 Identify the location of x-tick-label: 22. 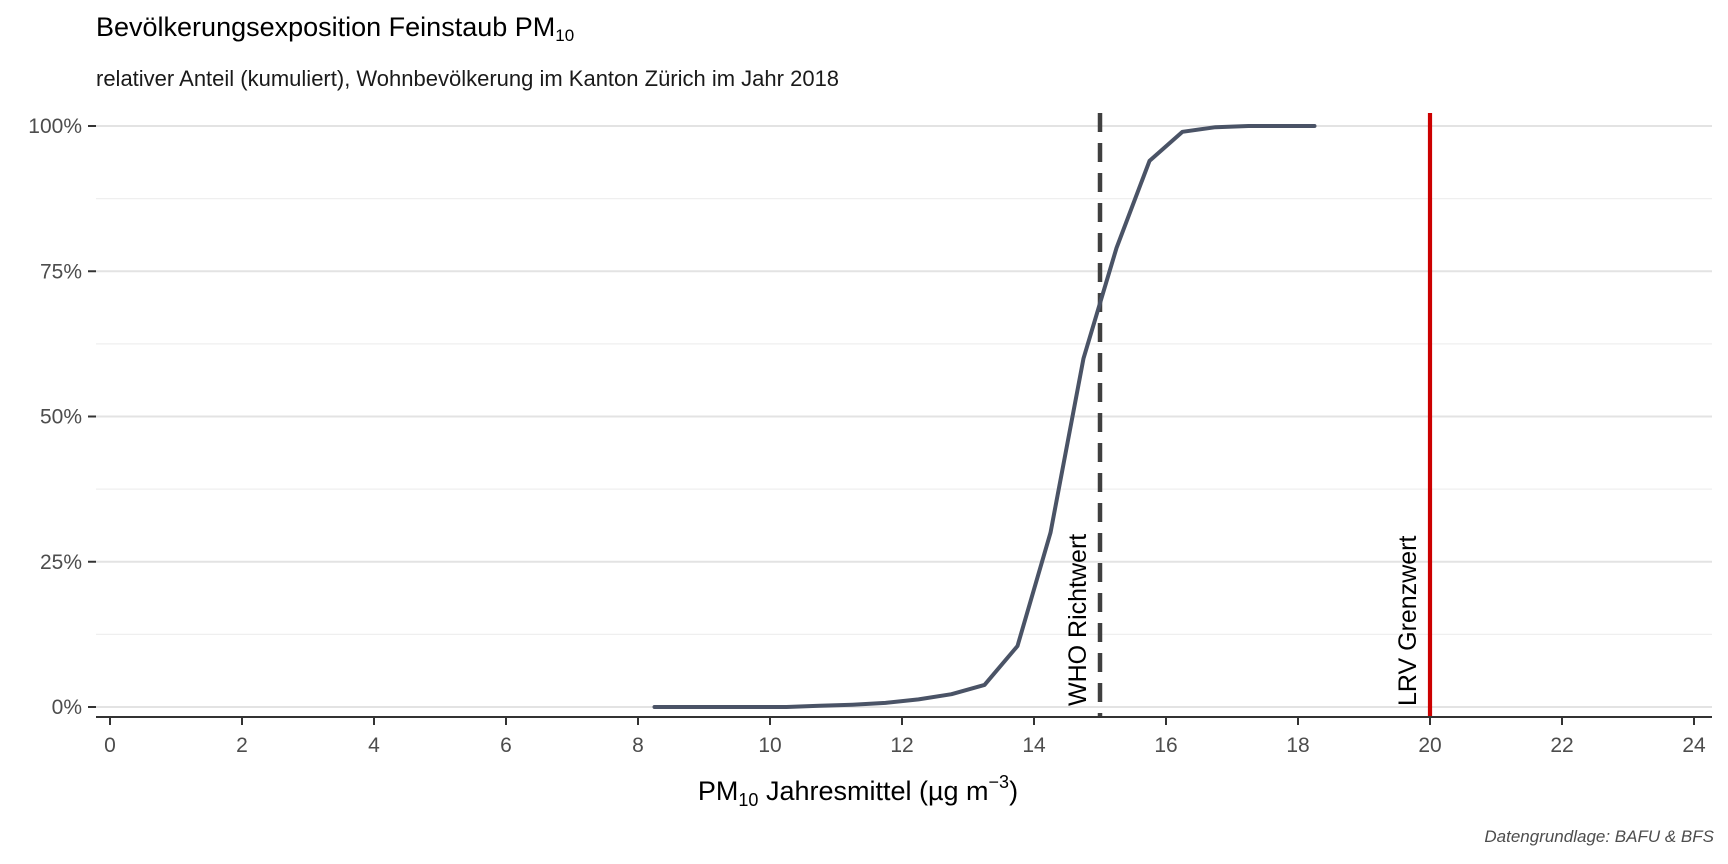
(1561, 745).